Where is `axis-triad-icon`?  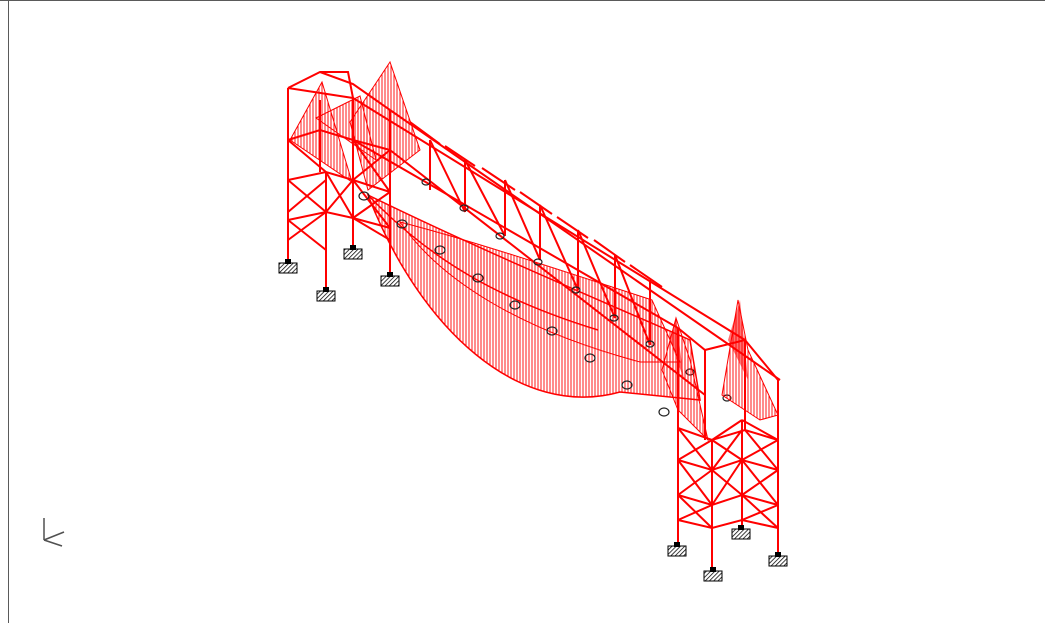 axis-triad-icon is located at coordinates (54, 532).